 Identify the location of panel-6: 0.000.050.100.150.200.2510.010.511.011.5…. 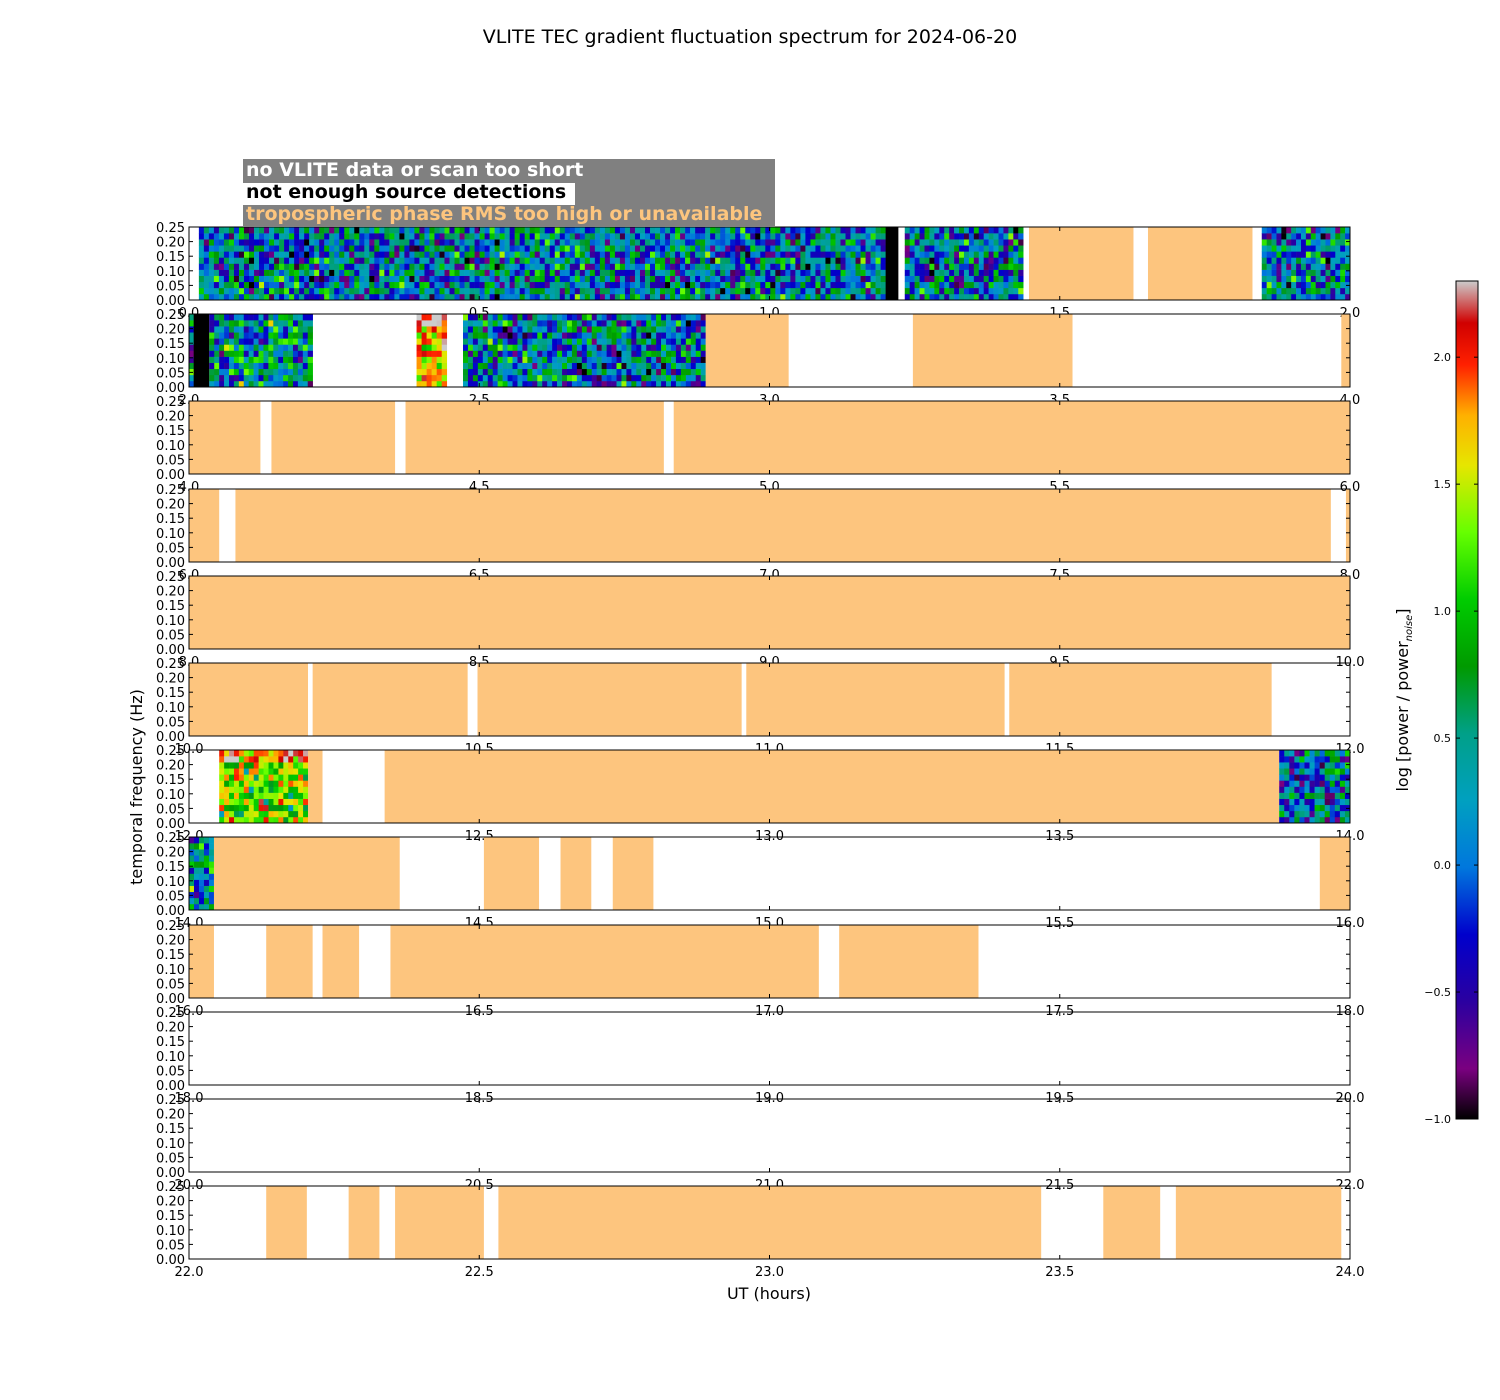
(760, 707).